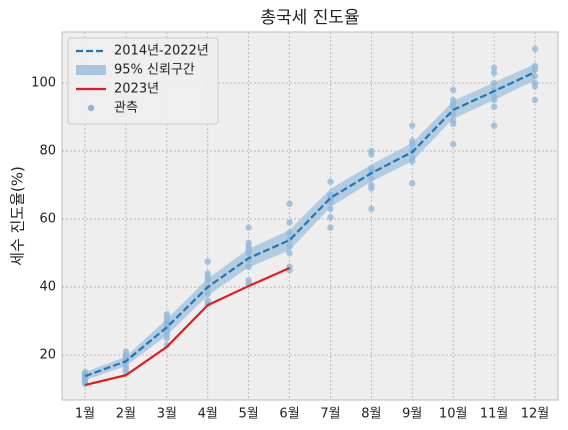 The width and height of the screenshot is (568, 430). I want to click on y-tick-label: 40, so click(47, 287).